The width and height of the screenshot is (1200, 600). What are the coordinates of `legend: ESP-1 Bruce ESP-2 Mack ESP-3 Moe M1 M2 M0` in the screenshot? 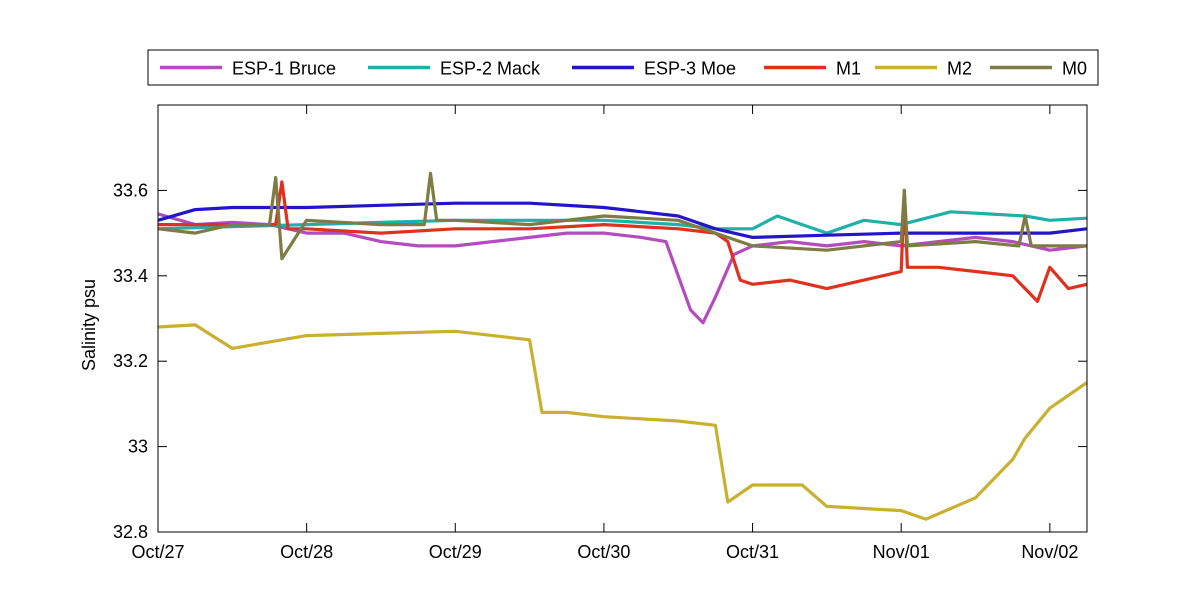 It's located at (623, 67).